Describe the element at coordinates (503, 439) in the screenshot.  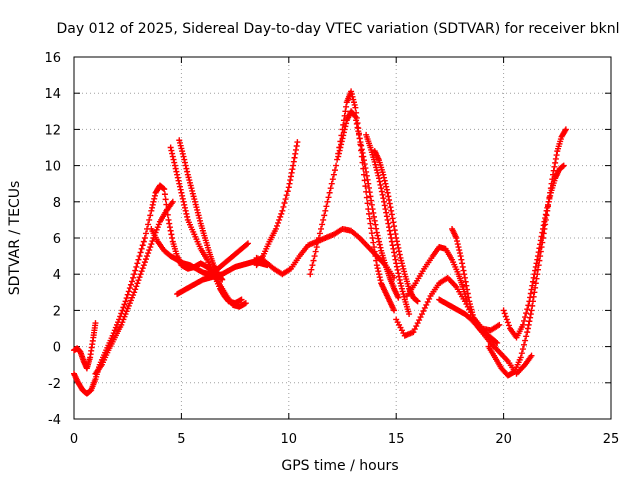
I see `x-tick-label: 20` at that location.